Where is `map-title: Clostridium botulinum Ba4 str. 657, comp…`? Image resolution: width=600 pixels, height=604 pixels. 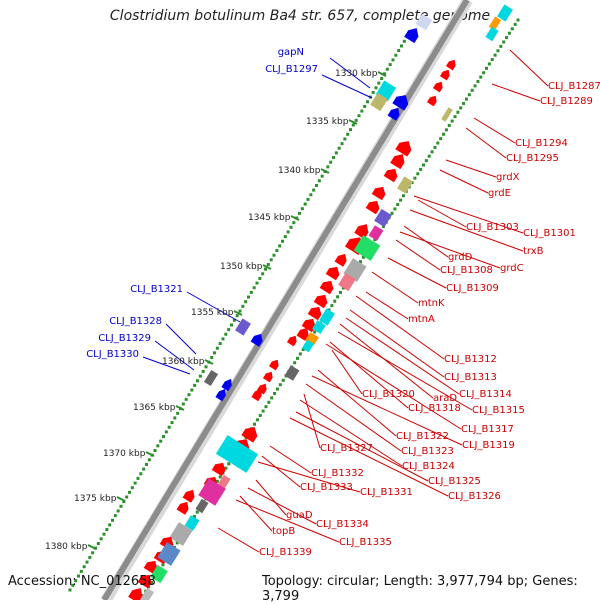 map-title: Clostridium botulinum Ba4 str. 657, comp… is located at coordinates (300, 16).